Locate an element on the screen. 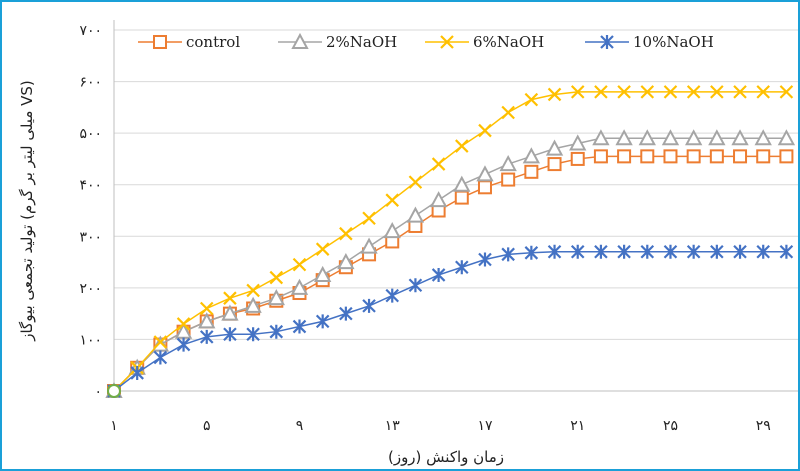  legend-label: 6%NaOH is located at coordinates (508, 42).